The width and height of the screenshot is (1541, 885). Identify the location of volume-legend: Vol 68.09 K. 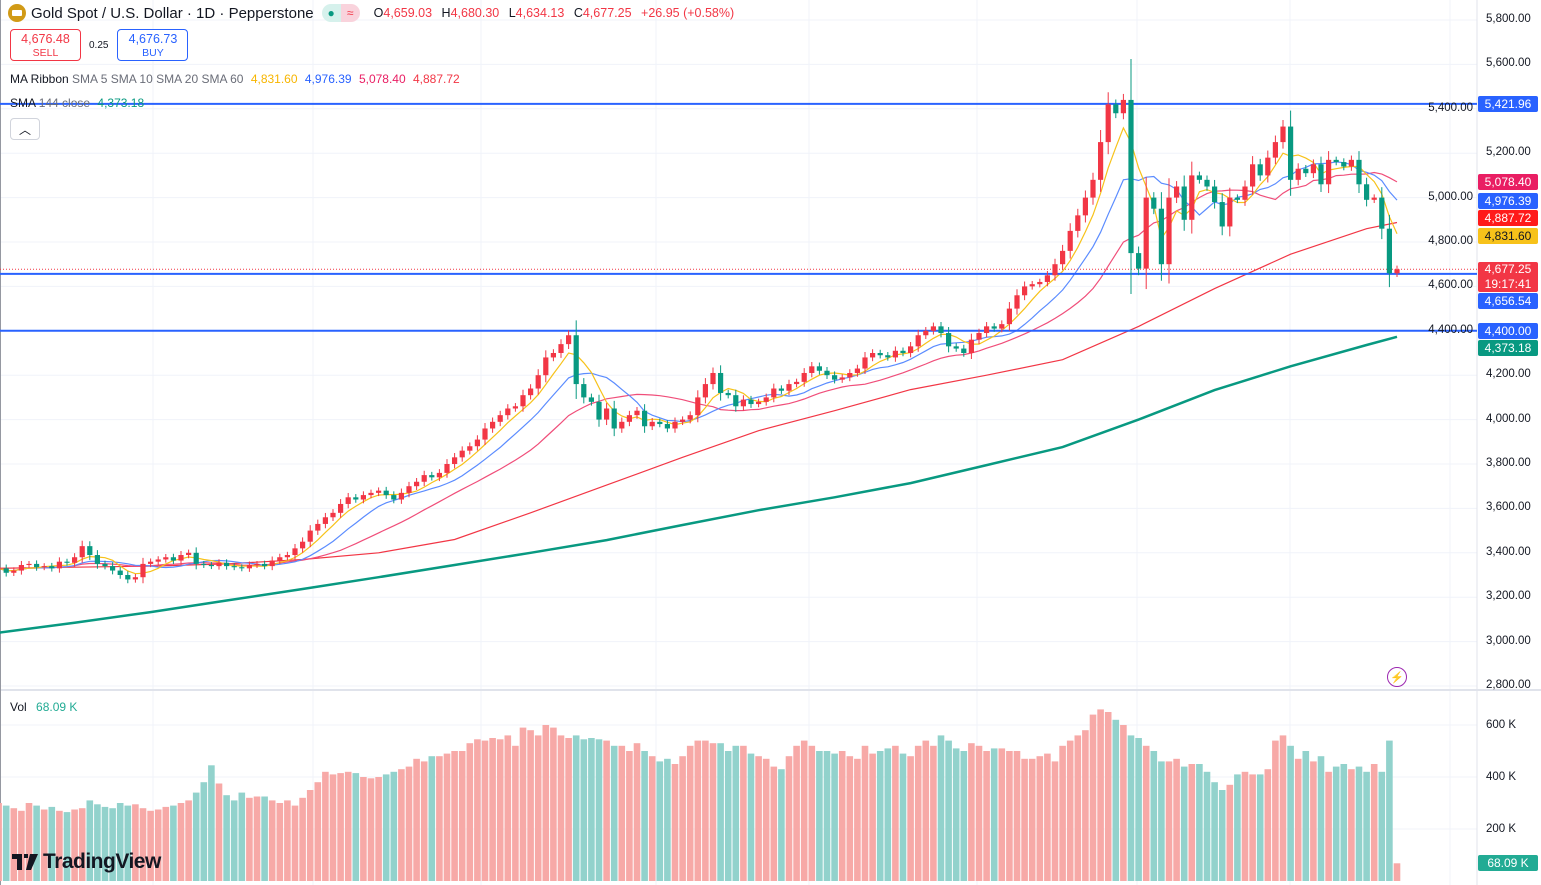
(43, 707).